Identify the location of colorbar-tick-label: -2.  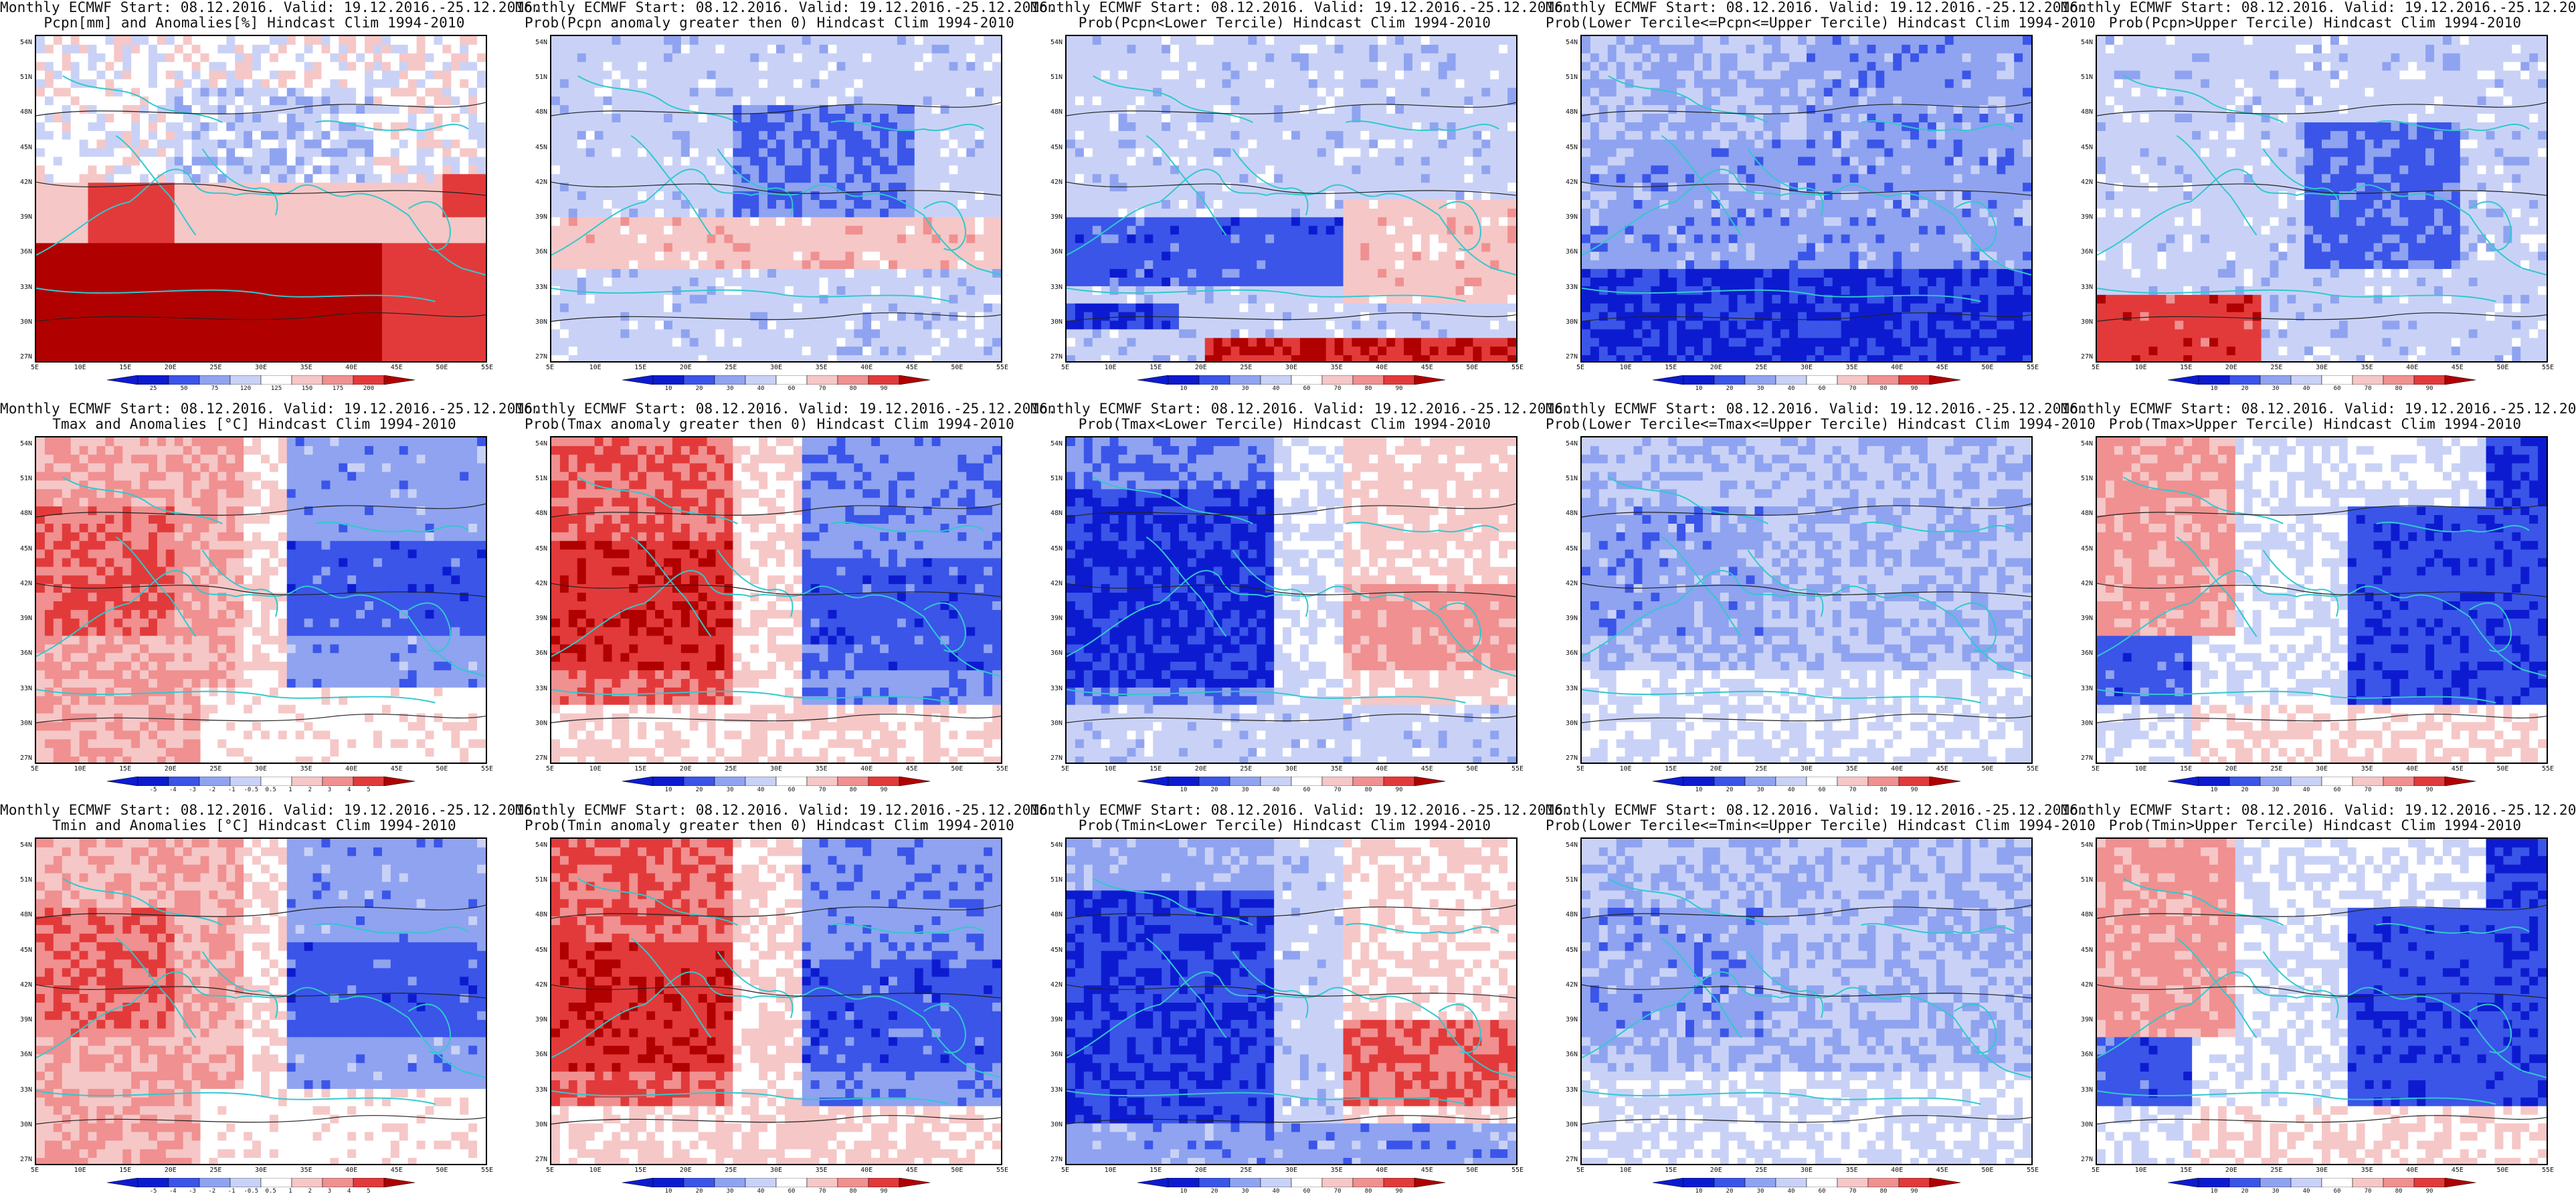
(212, 790).